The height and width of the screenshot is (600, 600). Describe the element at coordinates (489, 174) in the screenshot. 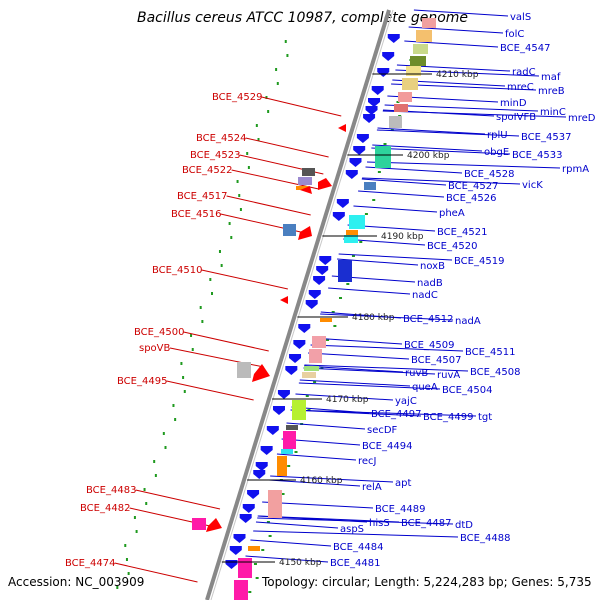

I see `forward-gene-label: BCE_4528` at that location.